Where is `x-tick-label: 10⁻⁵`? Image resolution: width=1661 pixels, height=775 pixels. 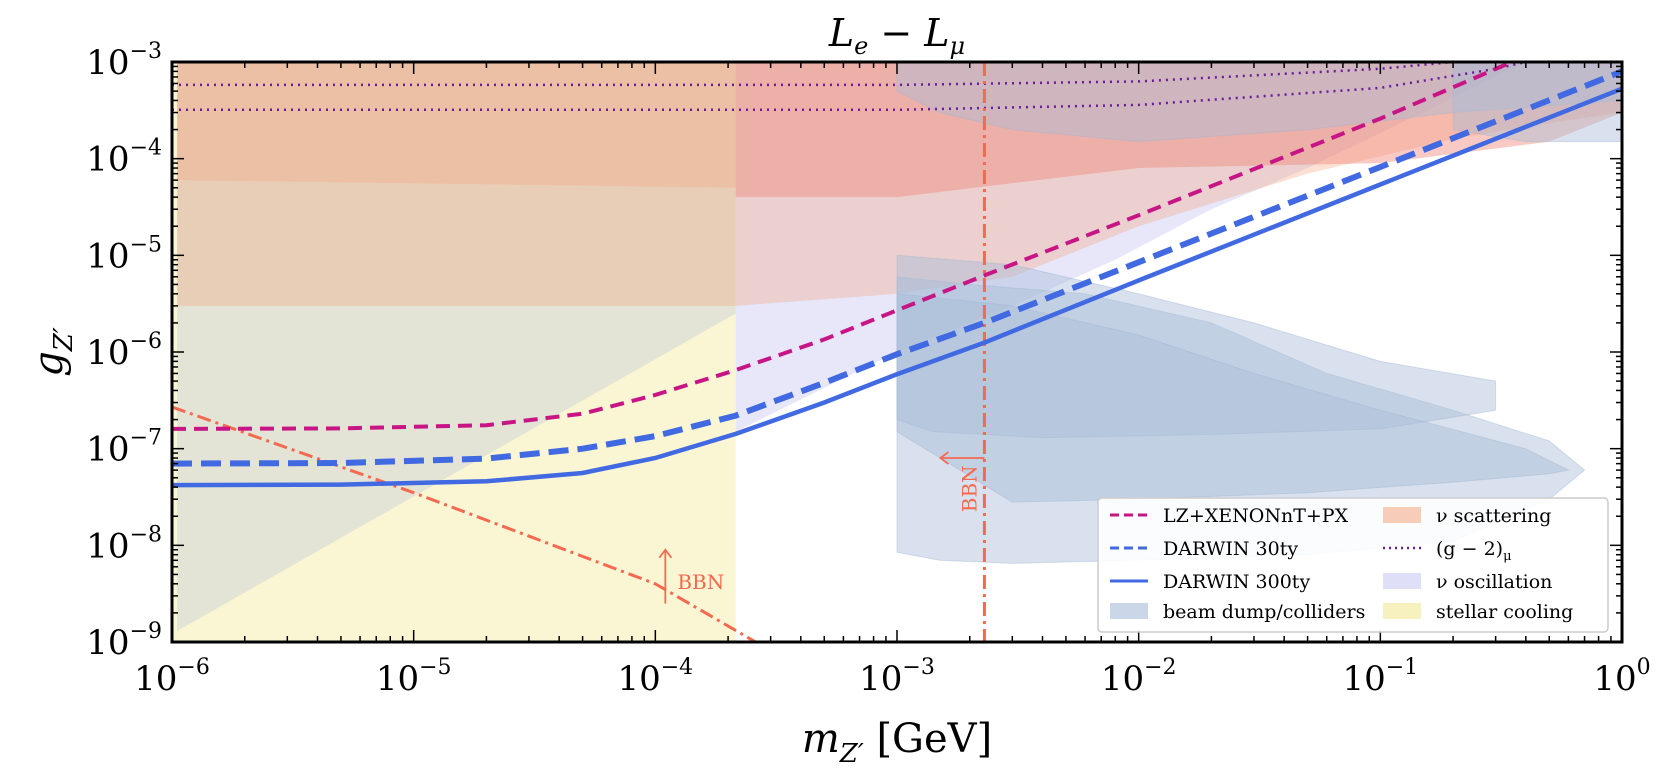 x-tick-label: 10⁻⁵ is located at coordinates (414, 677).